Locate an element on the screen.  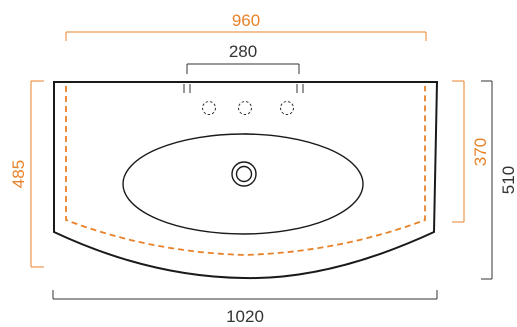
dimension-bottom-width is located at coordinates (245, 295).